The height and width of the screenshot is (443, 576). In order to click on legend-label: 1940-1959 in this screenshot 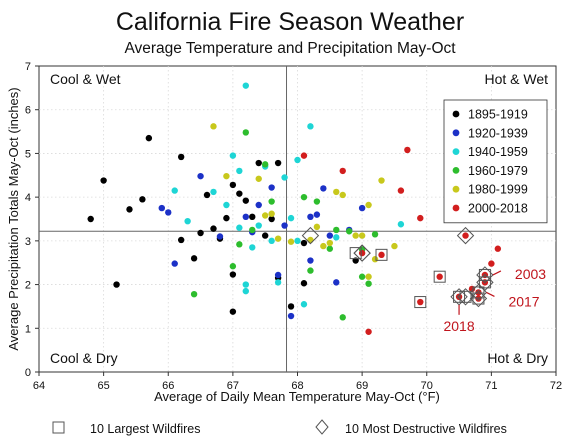, I will do `click(498, 152)`.